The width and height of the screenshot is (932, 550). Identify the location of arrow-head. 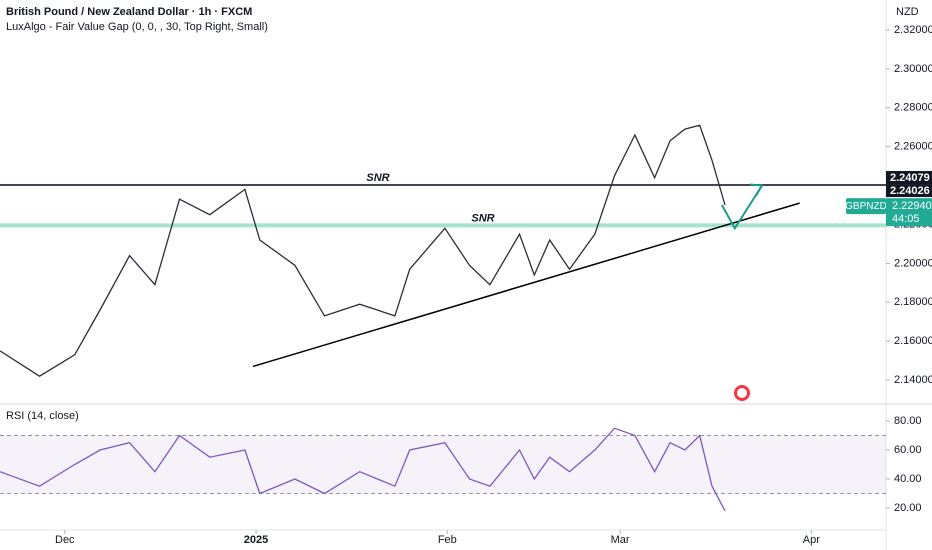
(756, 190).